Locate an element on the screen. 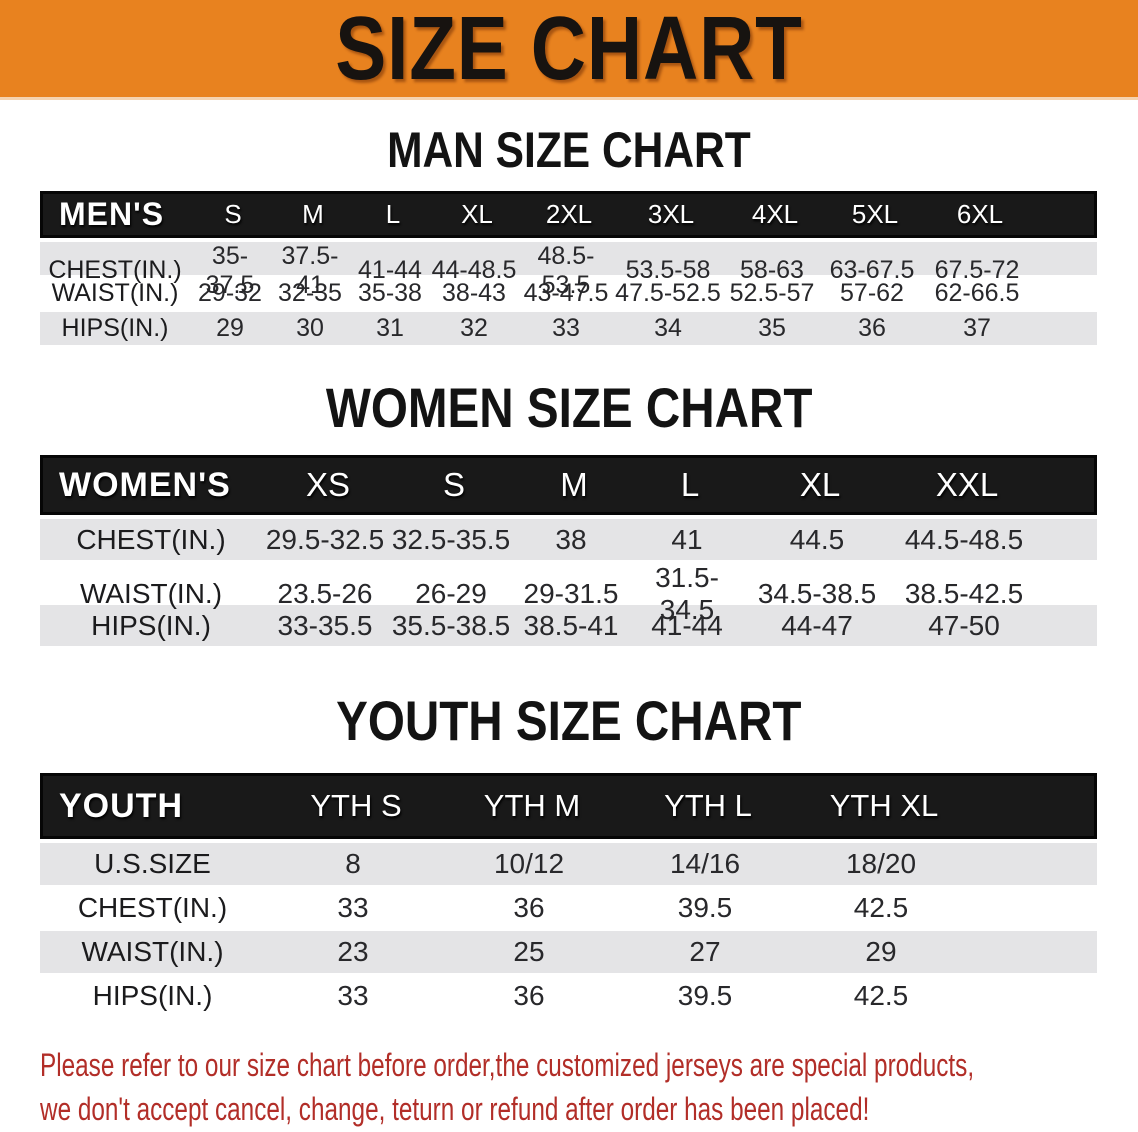 The image size is (1138, 1132). size-value-cell: 10/12 is located at coordinates (529, 864).